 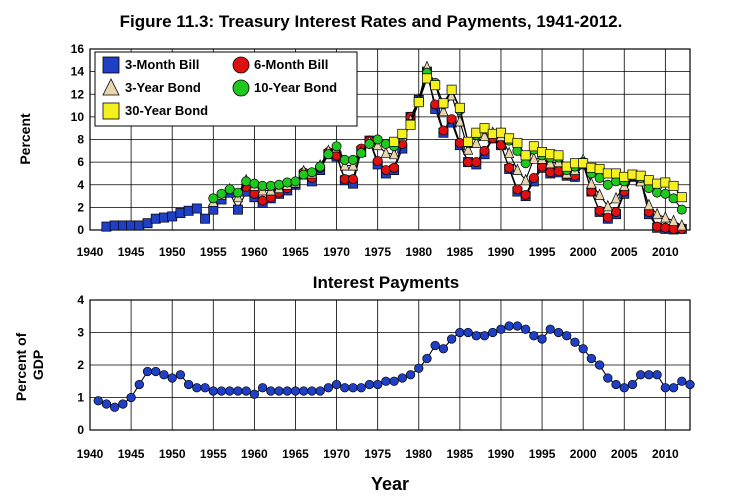 I want to click on point-3-year-bond-1975, so click(x=377, y=144).